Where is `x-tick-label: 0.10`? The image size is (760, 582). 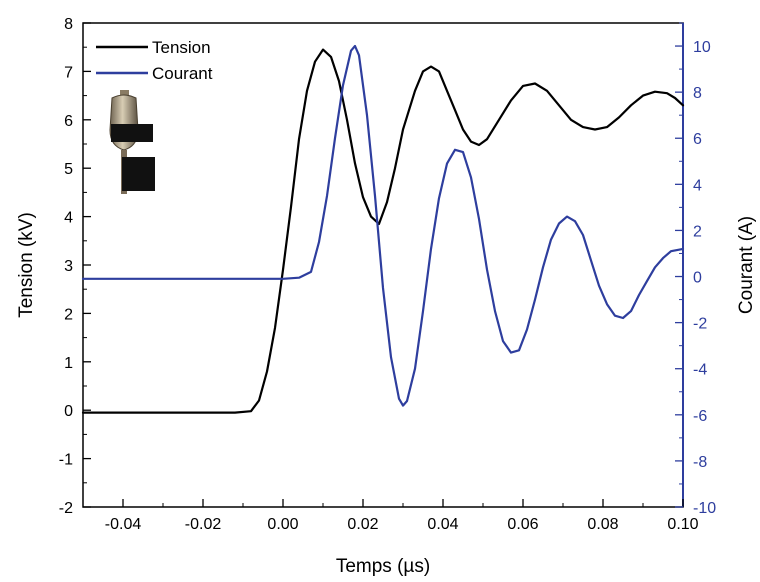 x-tick-label: 0.10 is located at coordinates (682, 524).